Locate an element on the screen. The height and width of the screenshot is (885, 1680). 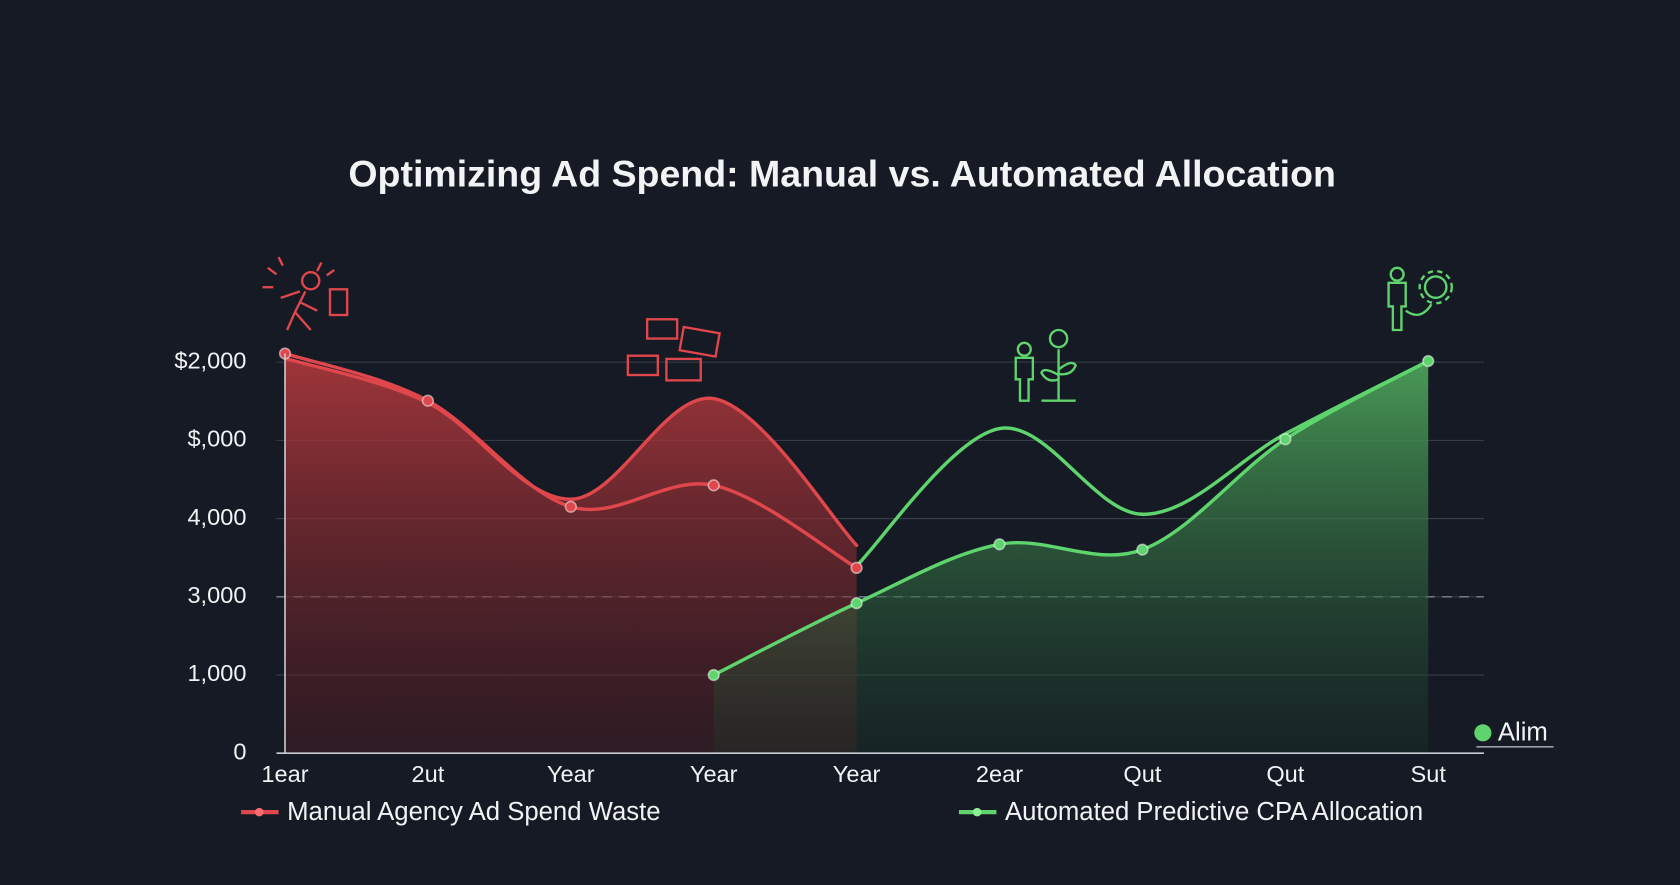
legend-label: Manual Agency Ad Spend Waste is located at coordinates (473, 812).